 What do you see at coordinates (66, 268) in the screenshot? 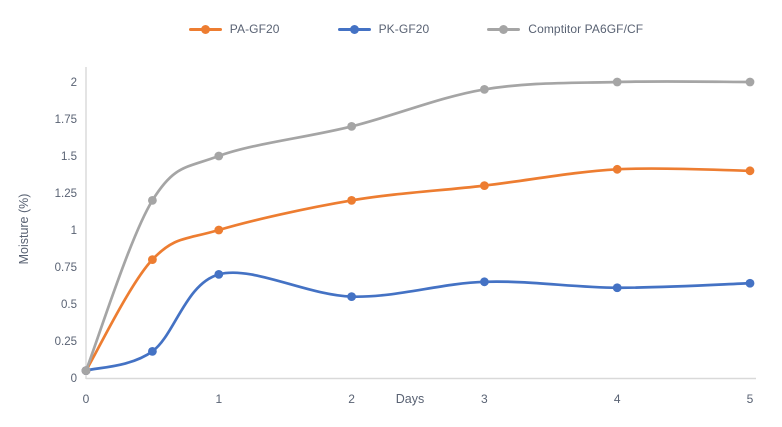
I see `y-tick-label: 0.75` at bounding box center [66, 268].